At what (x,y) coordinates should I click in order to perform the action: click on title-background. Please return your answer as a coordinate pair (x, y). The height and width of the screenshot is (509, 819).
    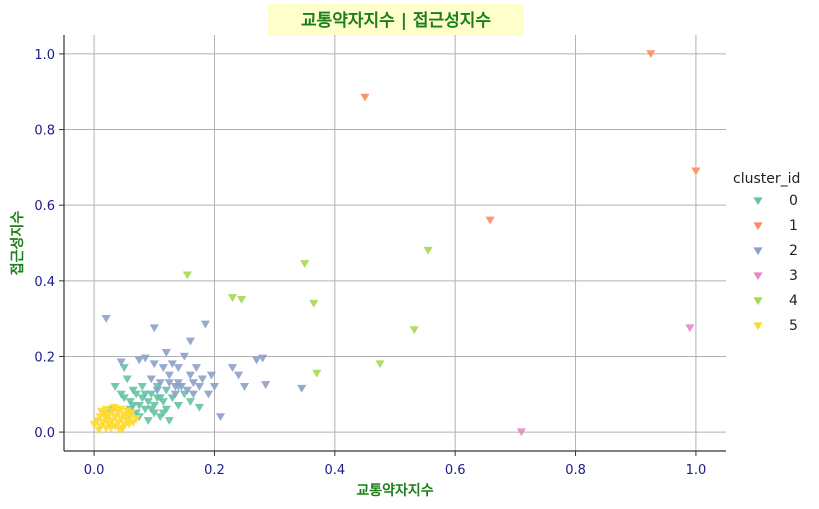
    Looking at the image, I should click on (396, 20).